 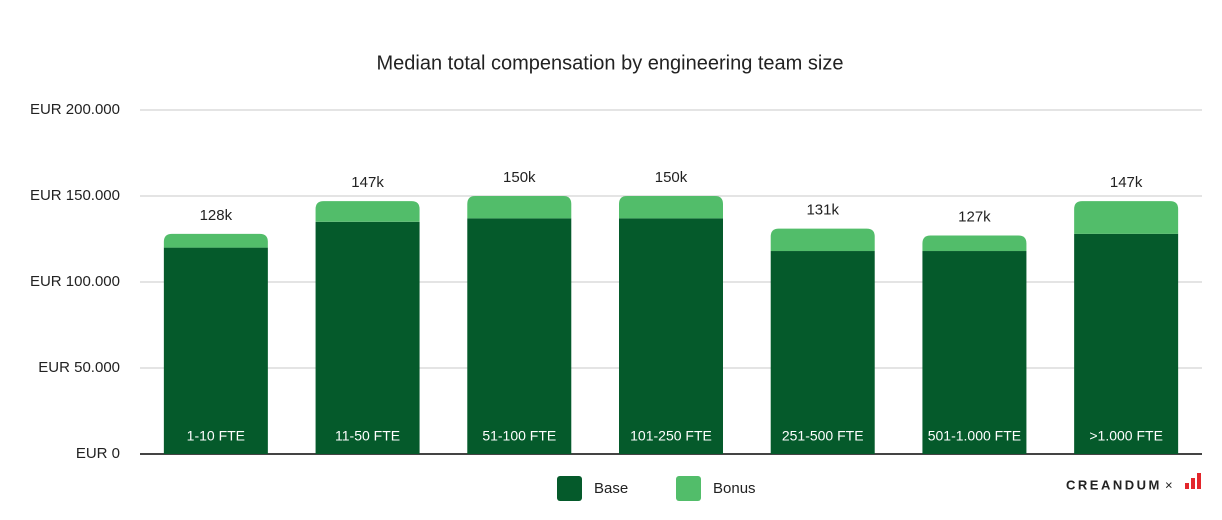 What do you see at coordinates (79, 367) in the screenshot?
I see `y-tick-label: EUR 50.000` at bounding box center [79, 367].